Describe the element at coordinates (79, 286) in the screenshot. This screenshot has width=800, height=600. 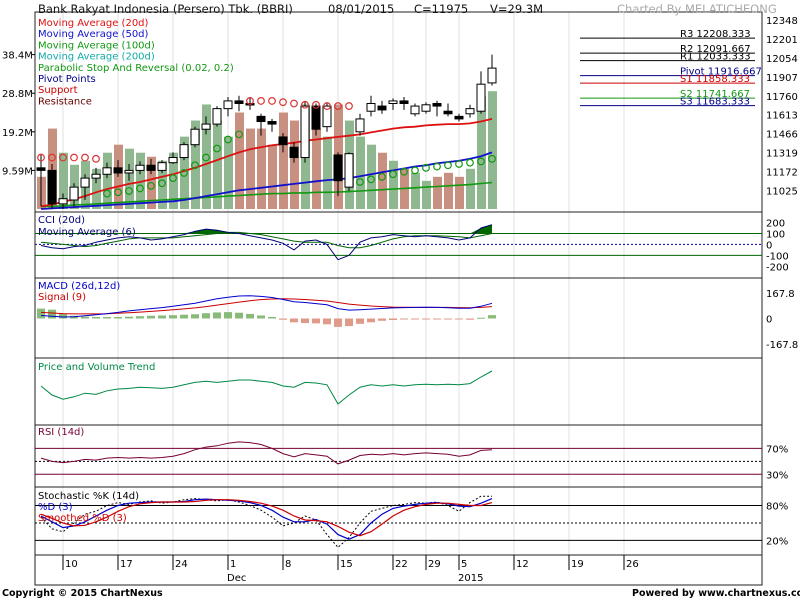
I see `macd-title: MACD (26d,12d)` at that location.